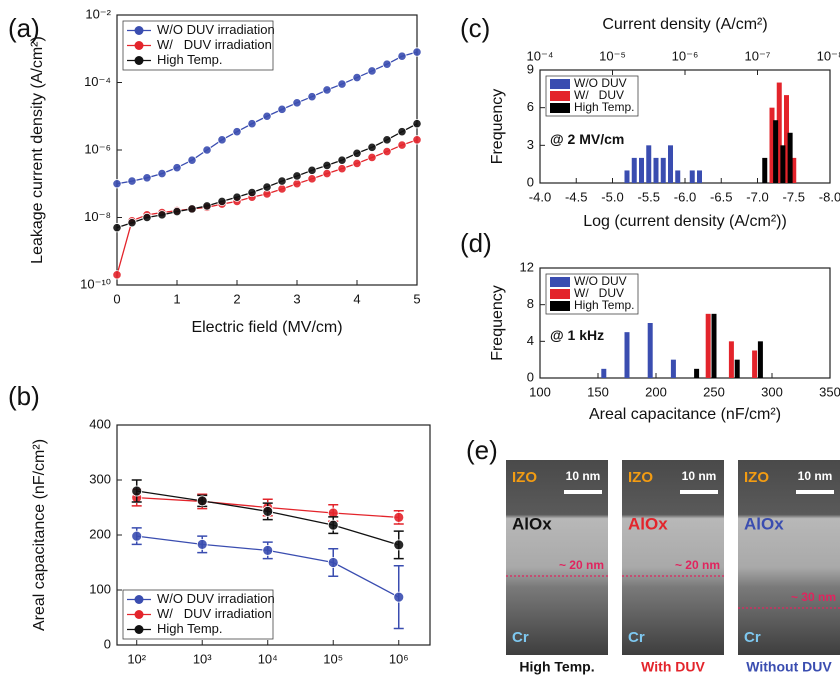 The width and height of the screenshot is (840, 677). I want to click on x-tick-label: 1, so click(176, 298).